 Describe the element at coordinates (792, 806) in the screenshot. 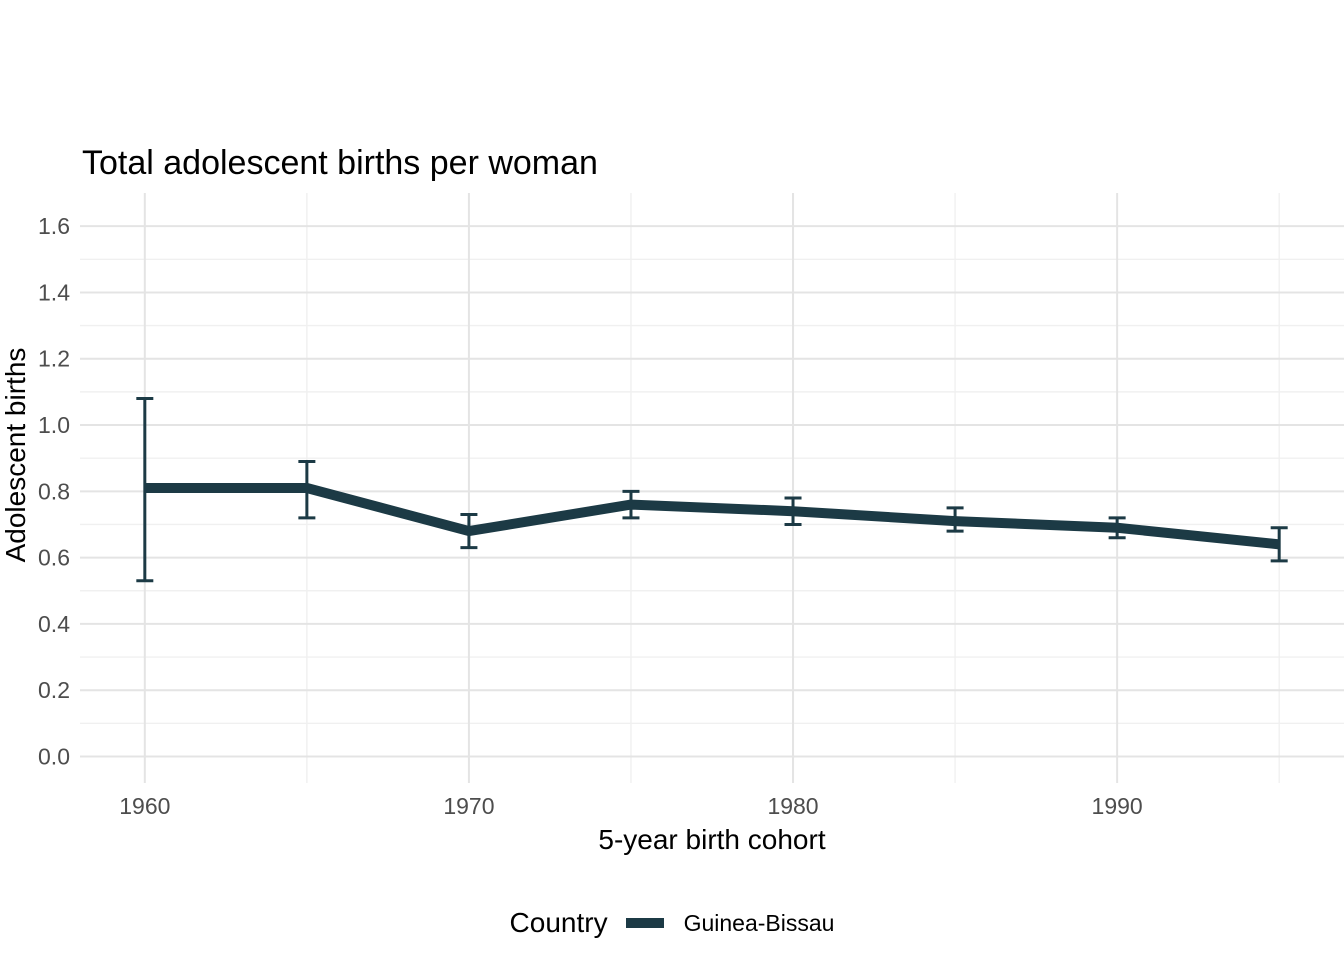

I see `x-tick-label: 1980` at that location.